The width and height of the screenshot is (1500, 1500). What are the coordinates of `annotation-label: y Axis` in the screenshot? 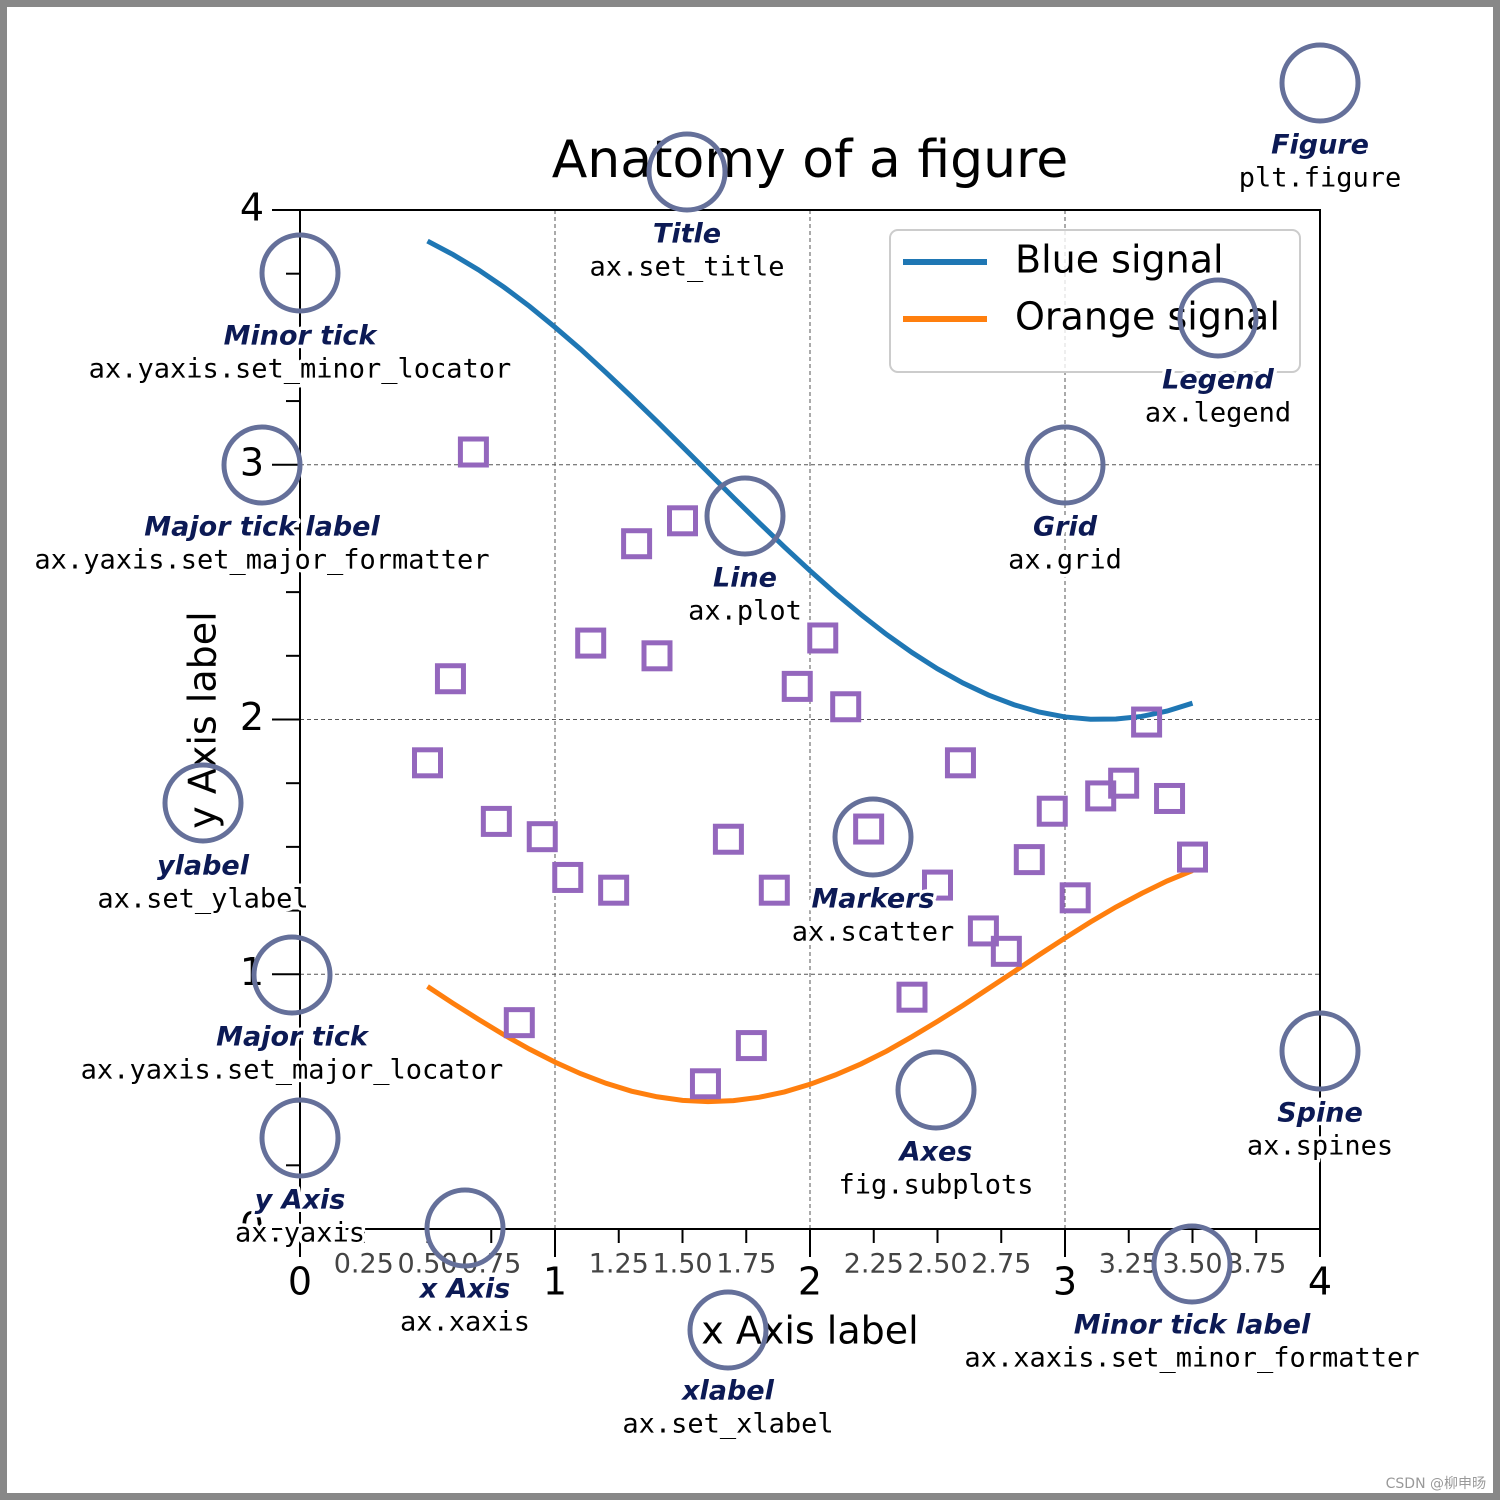 It's located at (300, 1200).